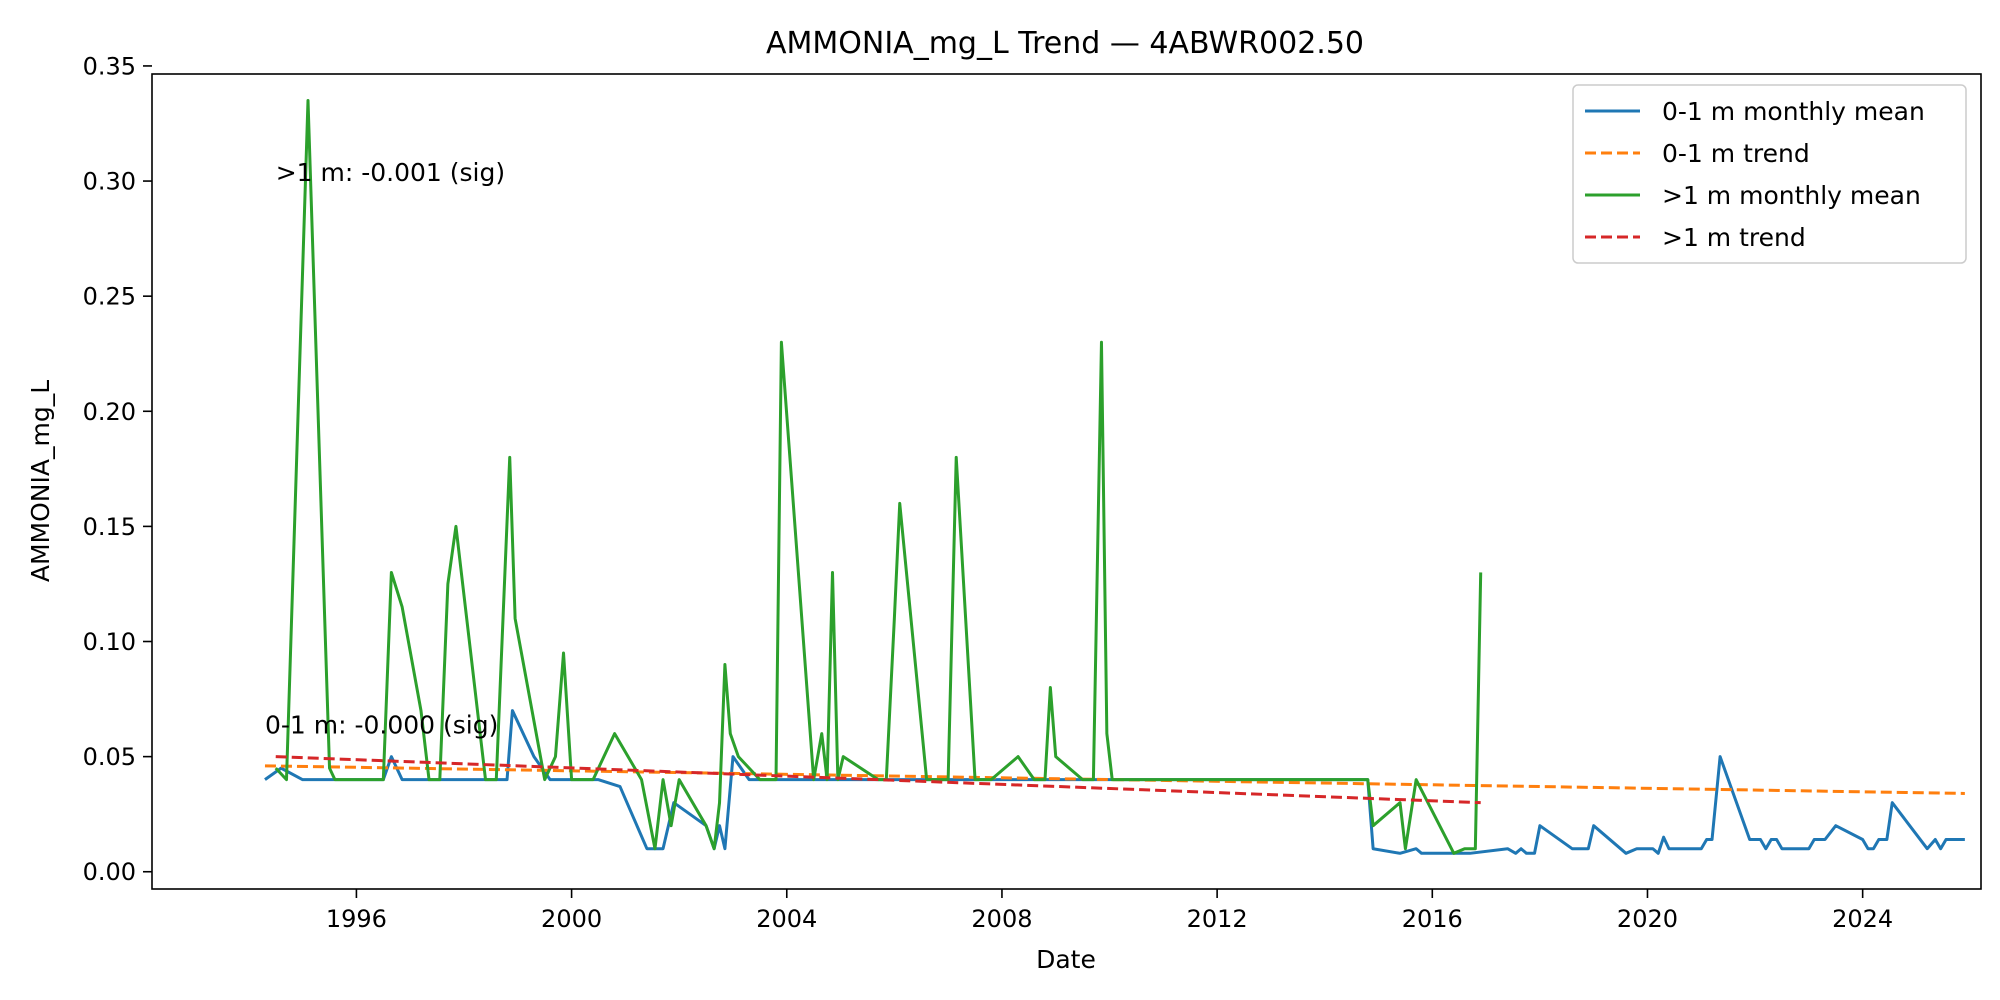 The width and height of the screenshot is (2000, 1000). What do you see at coordinates (1109, 911) in the screenshot?
I see `x-axis-ticks: 1996 2000 2004 2008 2012 2016 2020 2024` at bounding box center [1109, 911].